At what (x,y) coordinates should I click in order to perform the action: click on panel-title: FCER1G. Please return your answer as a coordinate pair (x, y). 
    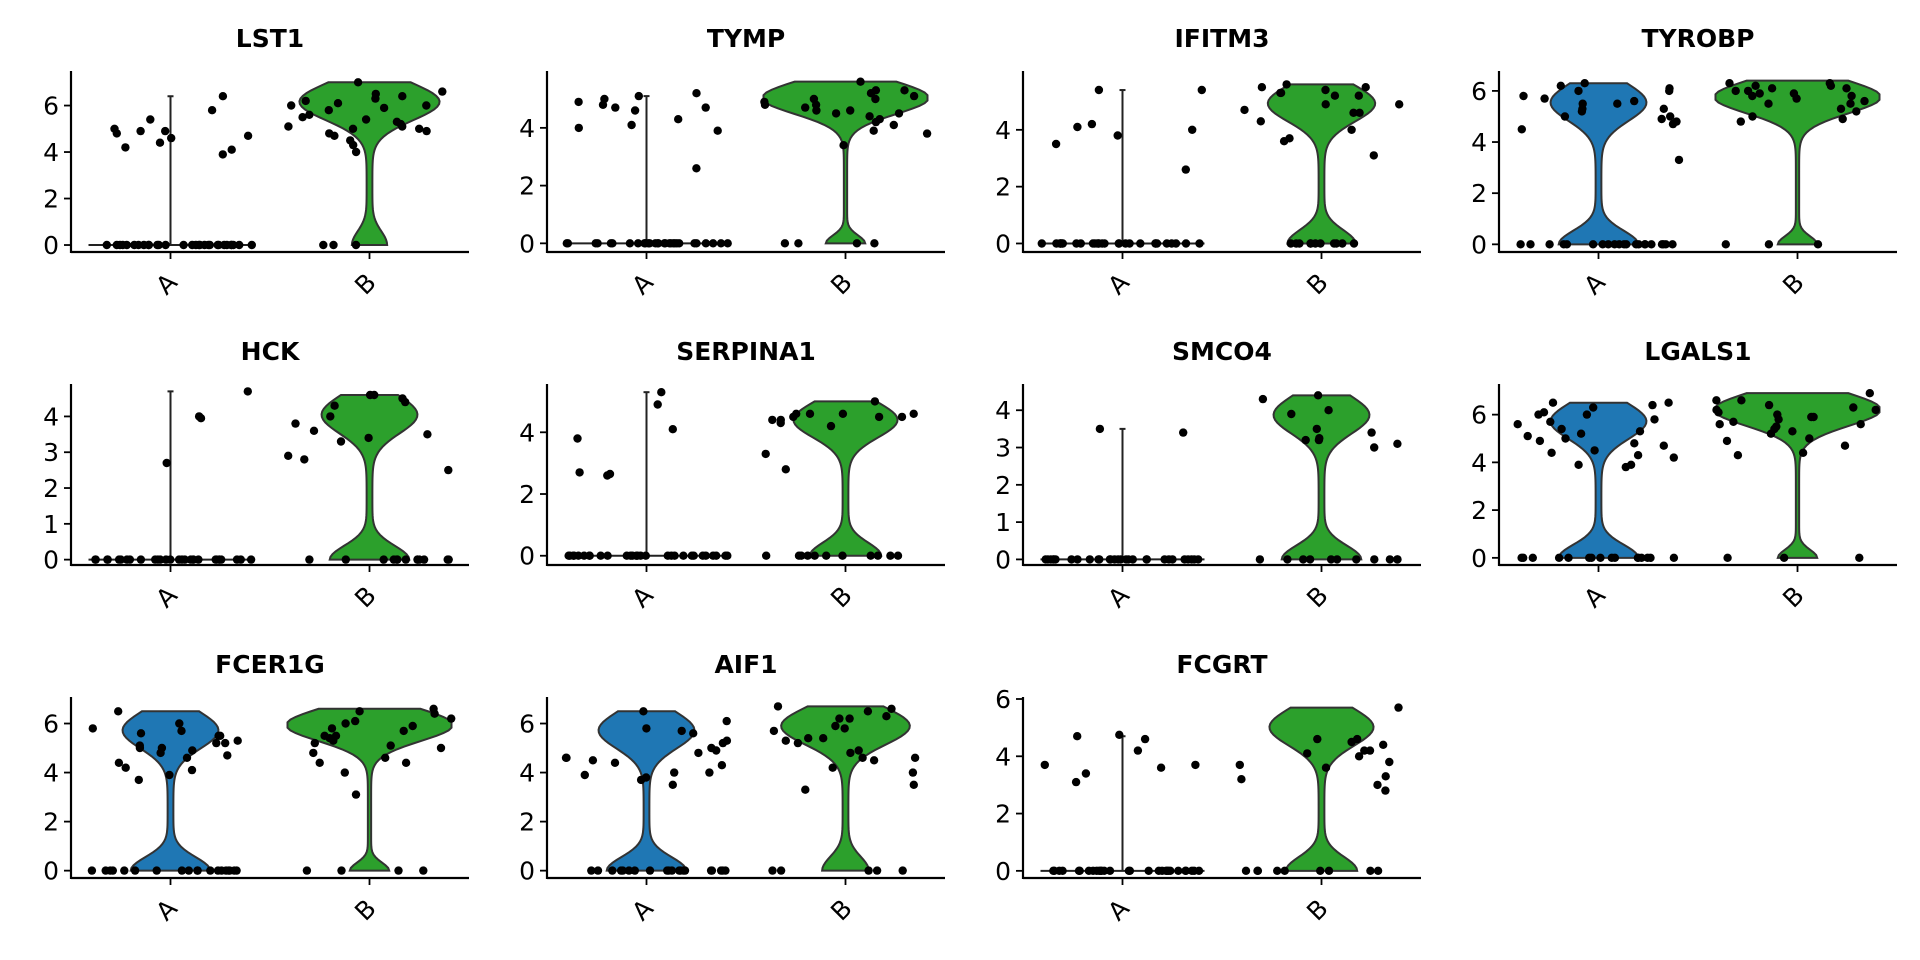
    Looking at the image, I should click on (270, 664).